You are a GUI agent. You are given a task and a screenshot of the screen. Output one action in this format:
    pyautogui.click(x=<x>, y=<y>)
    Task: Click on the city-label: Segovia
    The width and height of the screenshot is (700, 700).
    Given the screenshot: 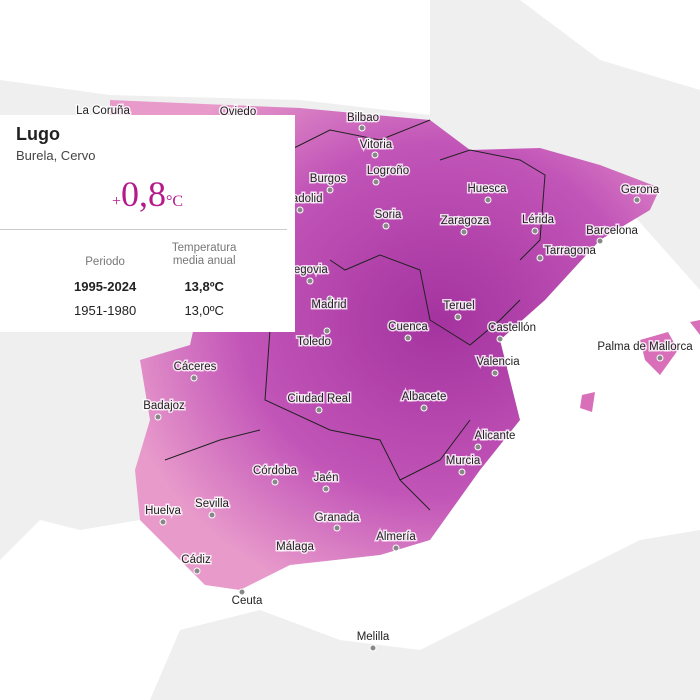 What is the action you would take?
    pyautogui.click(x=307, y=270)
    